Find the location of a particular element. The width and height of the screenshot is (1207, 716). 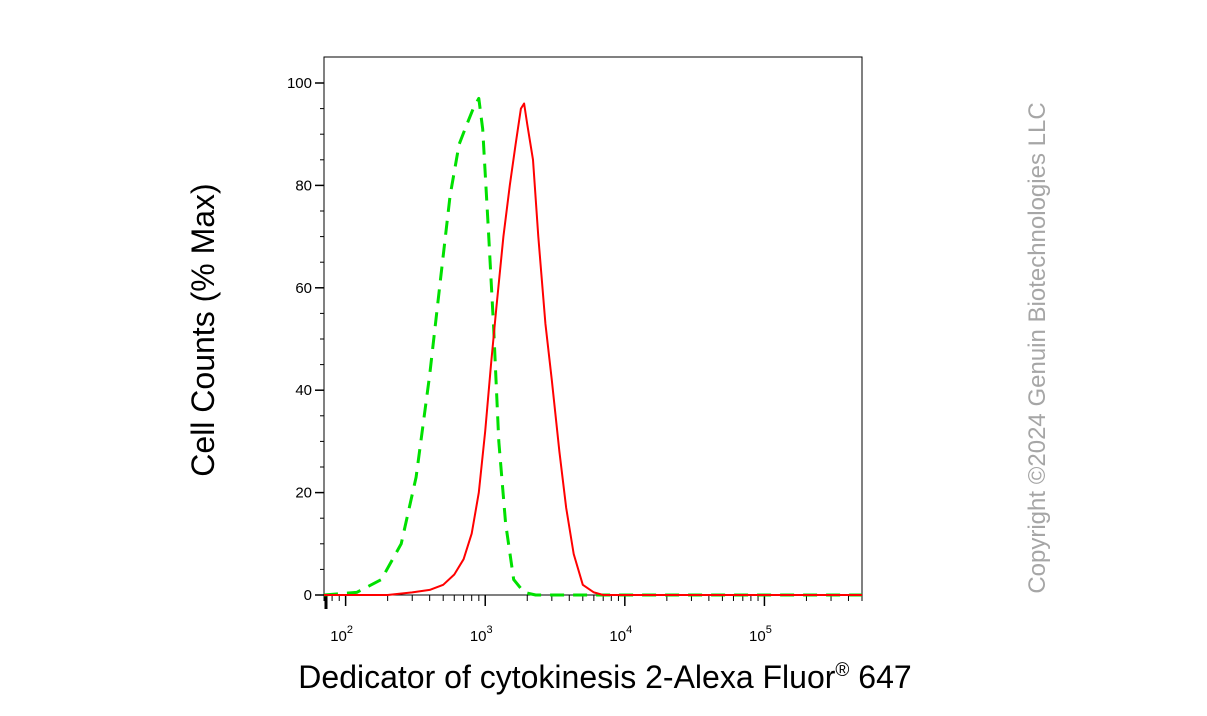

y-tick-label: 40 is located at coordinates (303, 390).